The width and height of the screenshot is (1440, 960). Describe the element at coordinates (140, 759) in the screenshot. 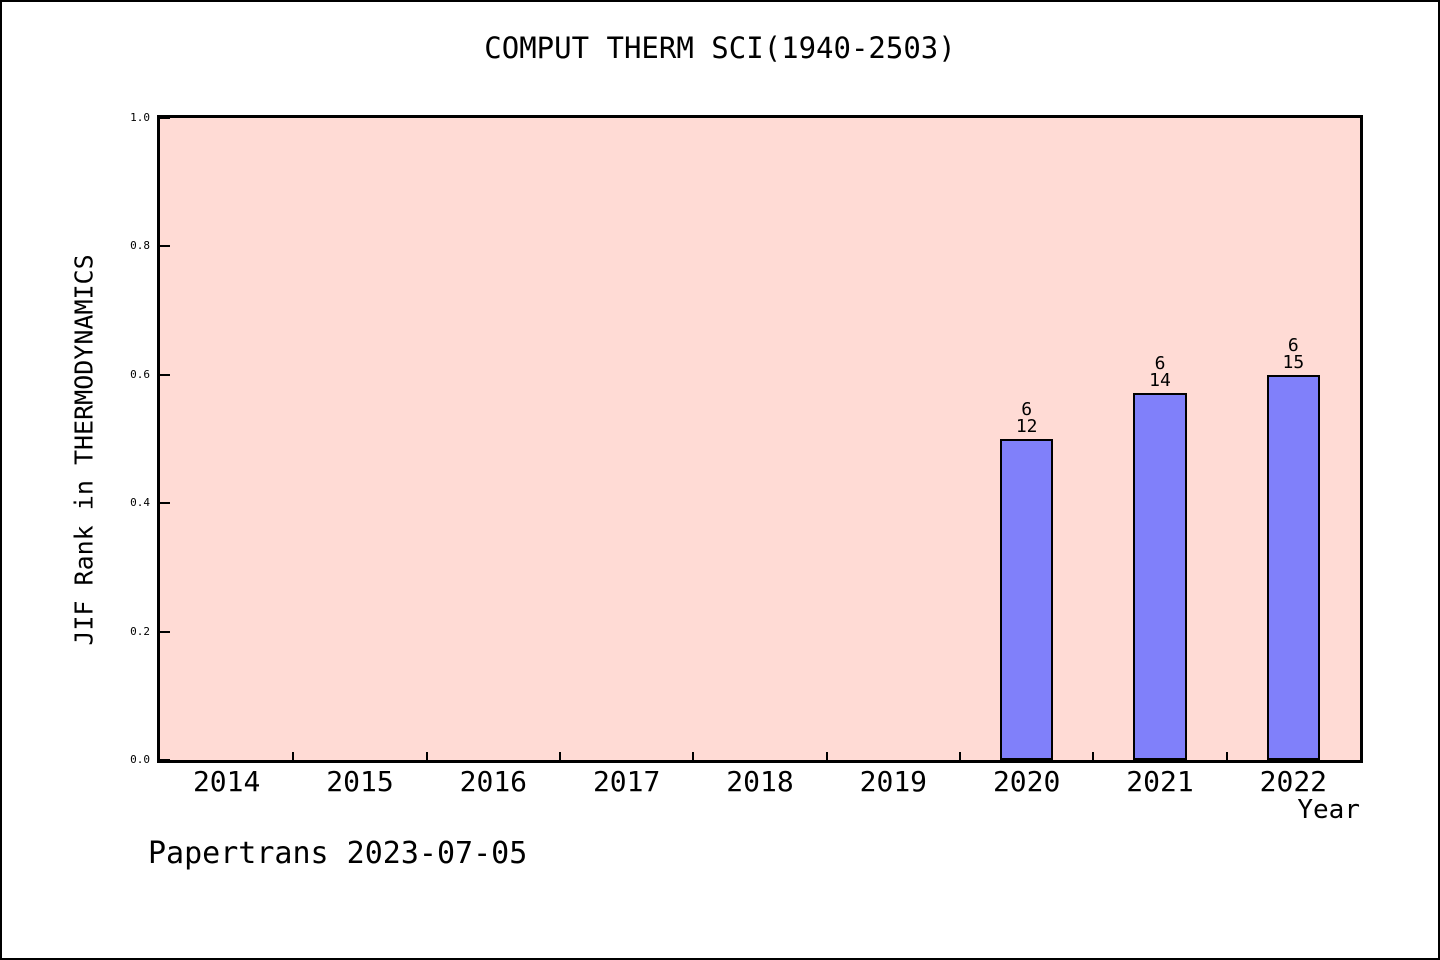

I see `y-tick-label: 0.0` at that location.